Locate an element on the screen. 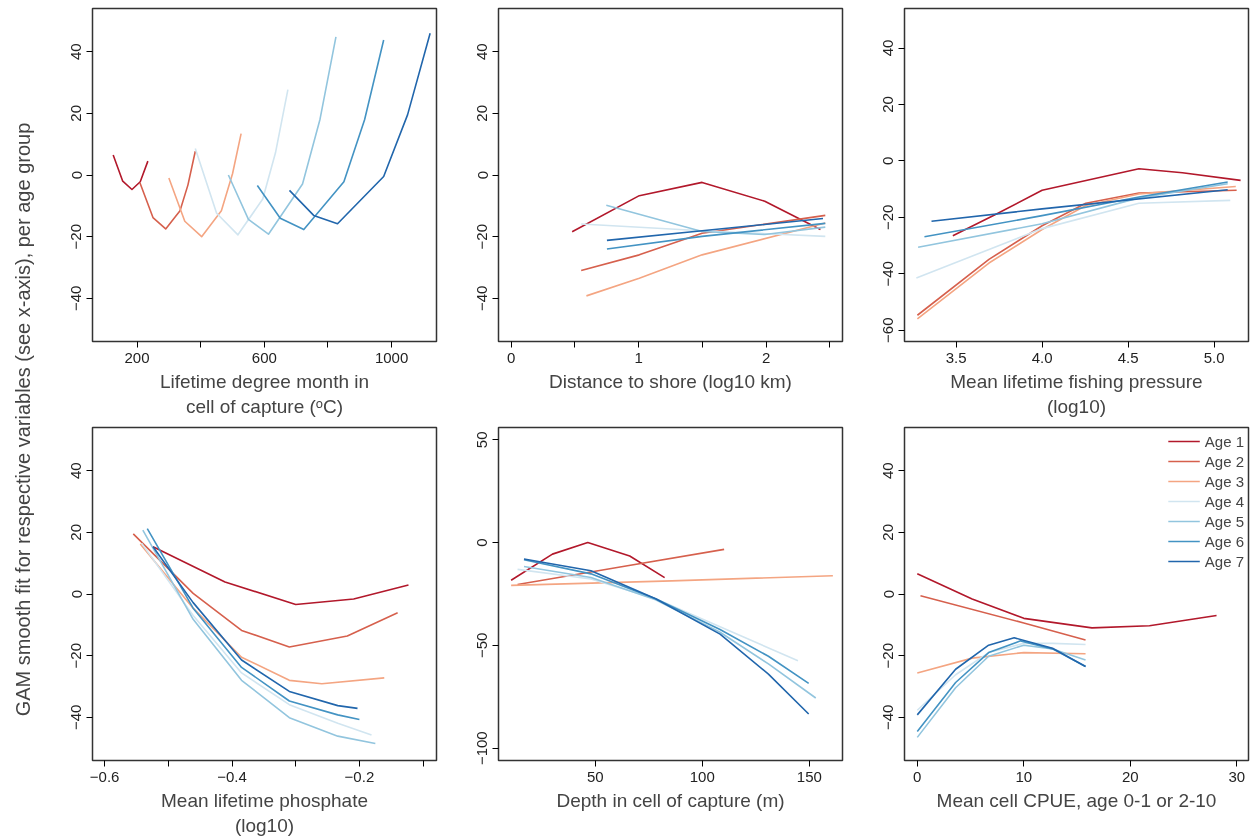 This screenshot has width=1260, height=838. x-tick-label: −0.6 is located at coordinates (104, 776).